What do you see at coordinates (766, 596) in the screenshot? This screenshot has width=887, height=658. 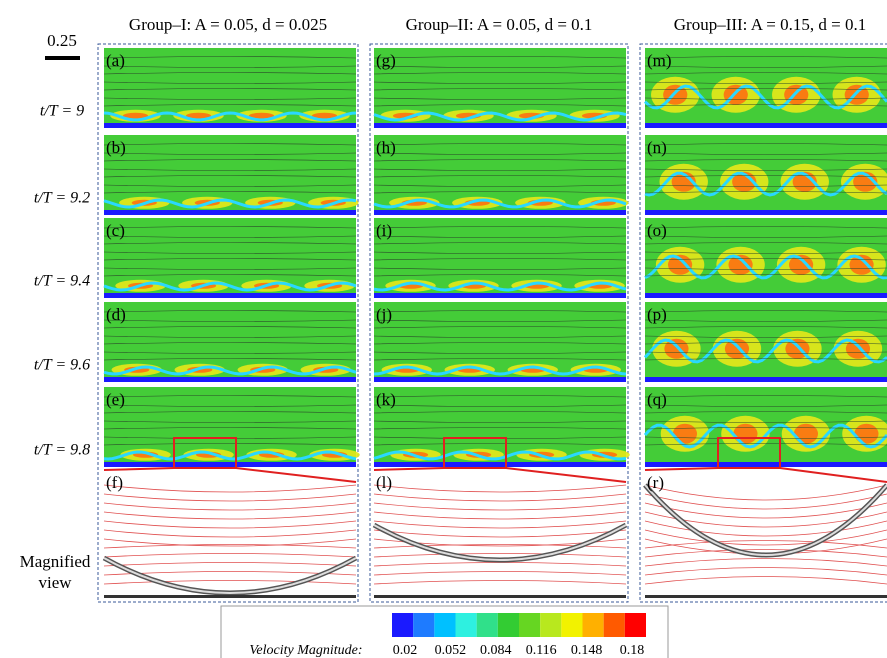 I see `magnified-floor` at bounding box center [766, 596].